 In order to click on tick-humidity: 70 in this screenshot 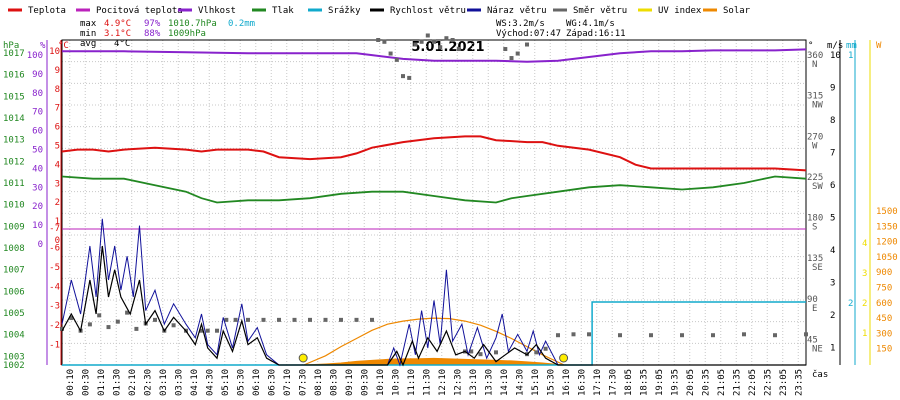, I will do `click(37, 113)`.